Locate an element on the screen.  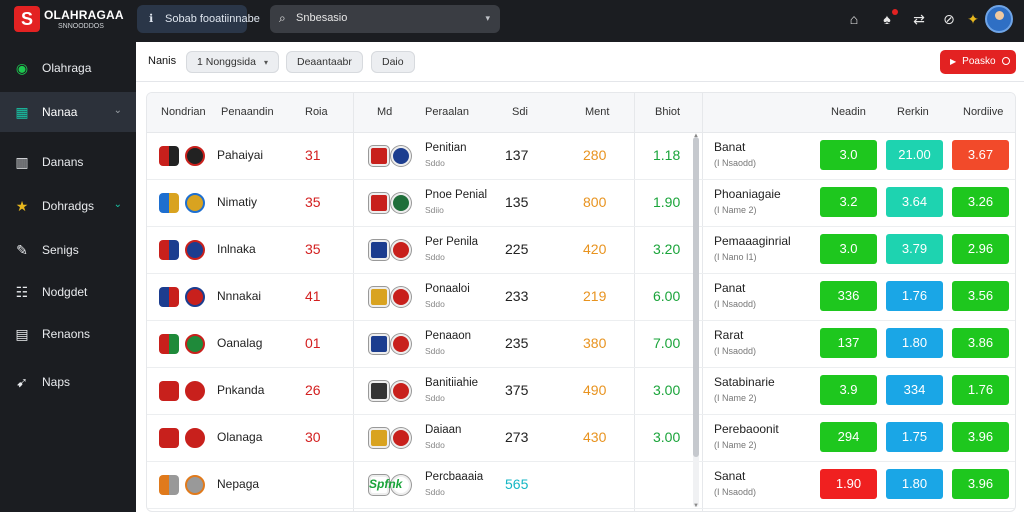
share-icon: ⇄ is located at coordinates (919, 19).